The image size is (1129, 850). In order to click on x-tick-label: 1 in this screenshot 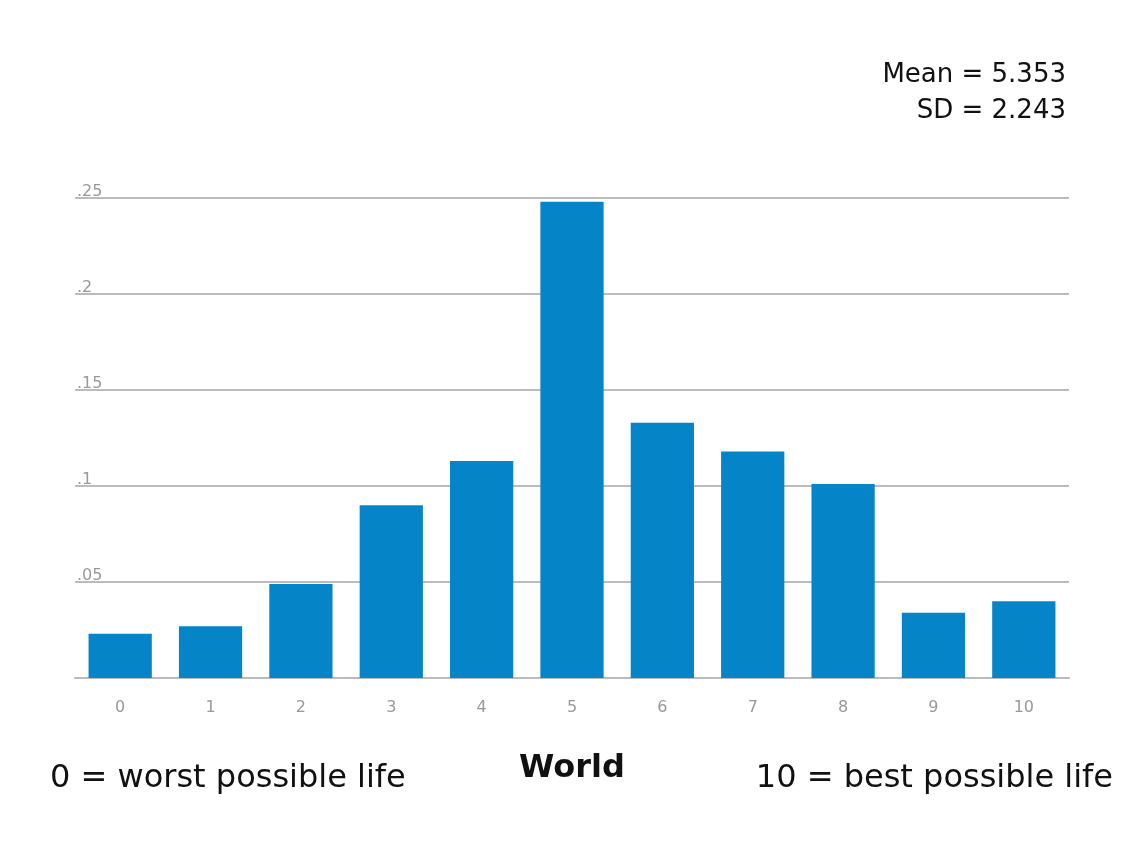, I will do `click(210, 706)`.